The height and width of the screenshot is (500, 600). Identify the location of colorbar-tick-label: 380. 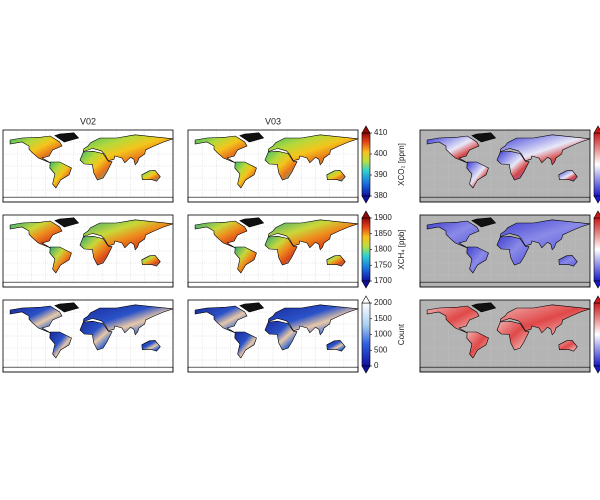
(381, 195).